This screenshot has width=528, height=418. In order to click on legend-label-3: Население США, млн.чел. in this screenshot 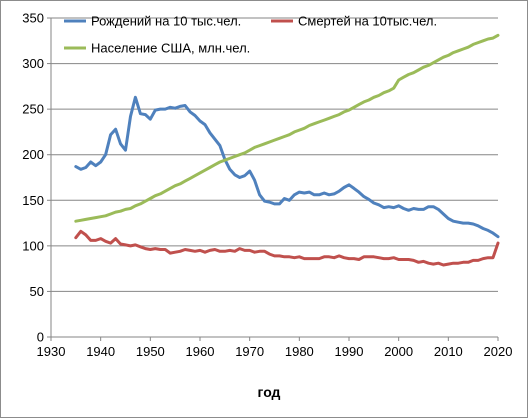, I will do `click(170, 48)`.